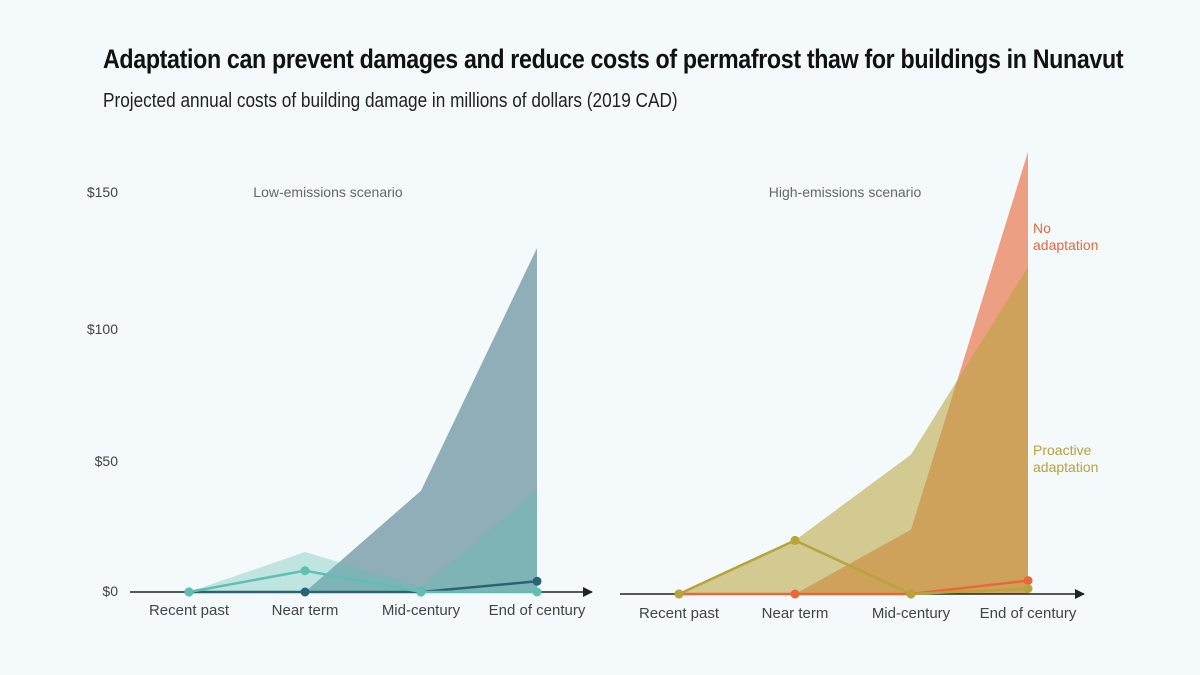 The height and width of the screenshot is (675, 1200). I want to click on panel-title-high-emissions: High-emissions scenario, so click(845, 192).